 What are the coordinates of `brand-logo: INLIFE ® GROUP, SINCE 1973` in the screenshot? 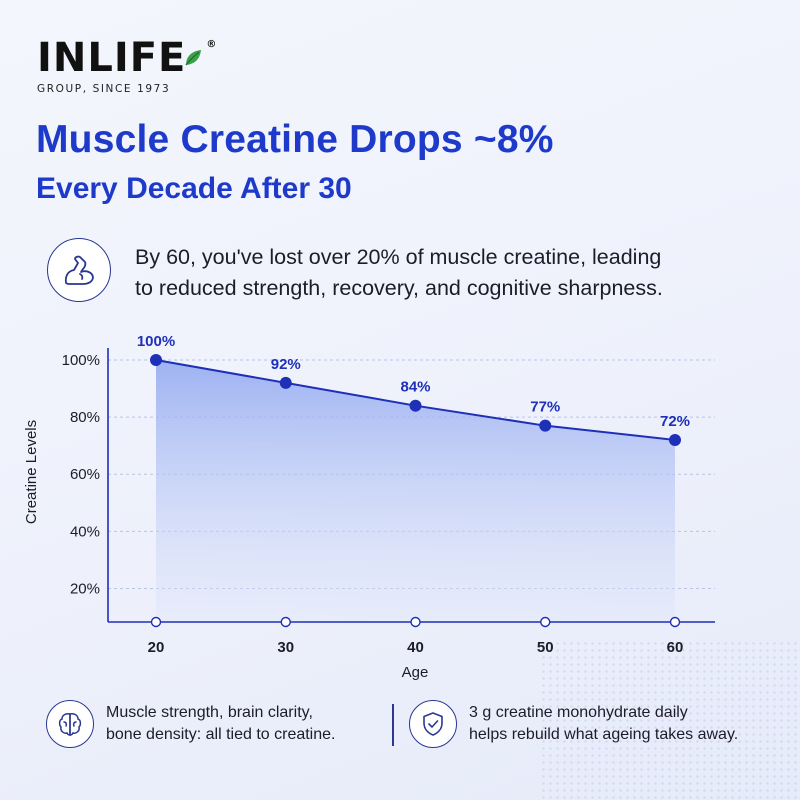 It's located at (127, 66).